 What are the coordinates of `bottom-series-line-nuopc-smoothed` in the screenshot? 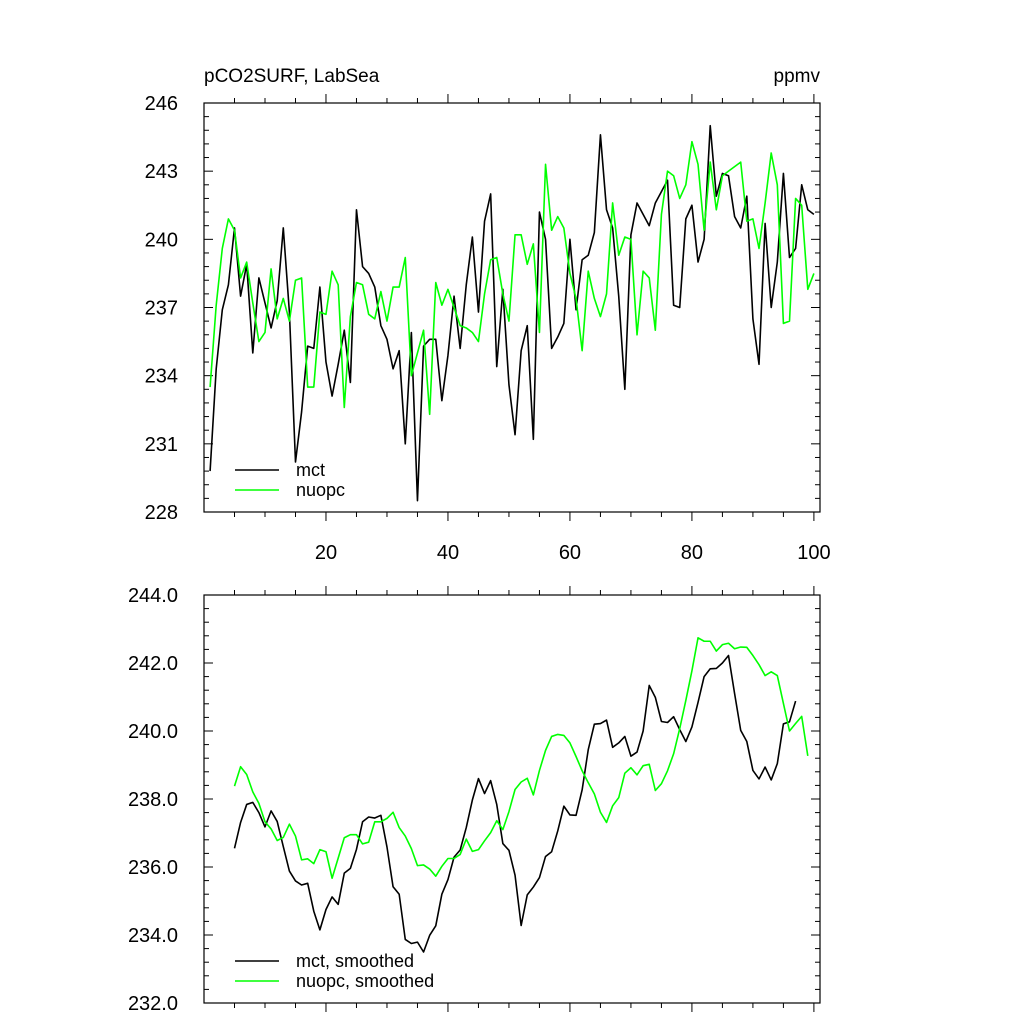 It's located at (521, 758).